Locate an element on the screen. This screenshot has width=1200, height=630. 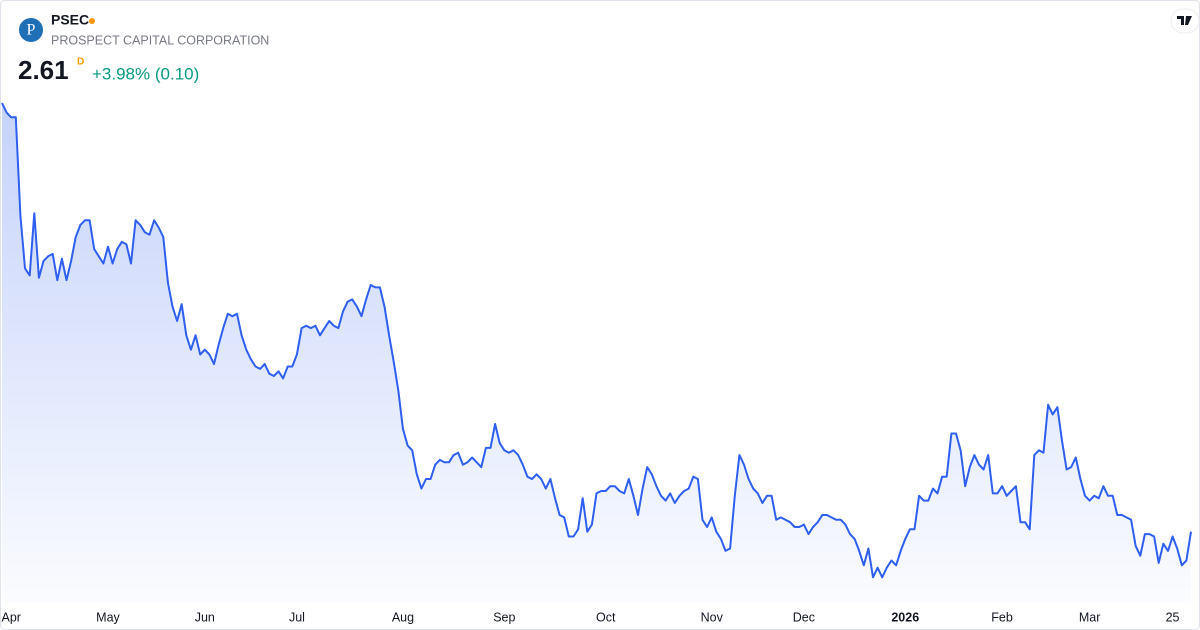
x-tick-label: Jun is located at coordinates (205, 617).